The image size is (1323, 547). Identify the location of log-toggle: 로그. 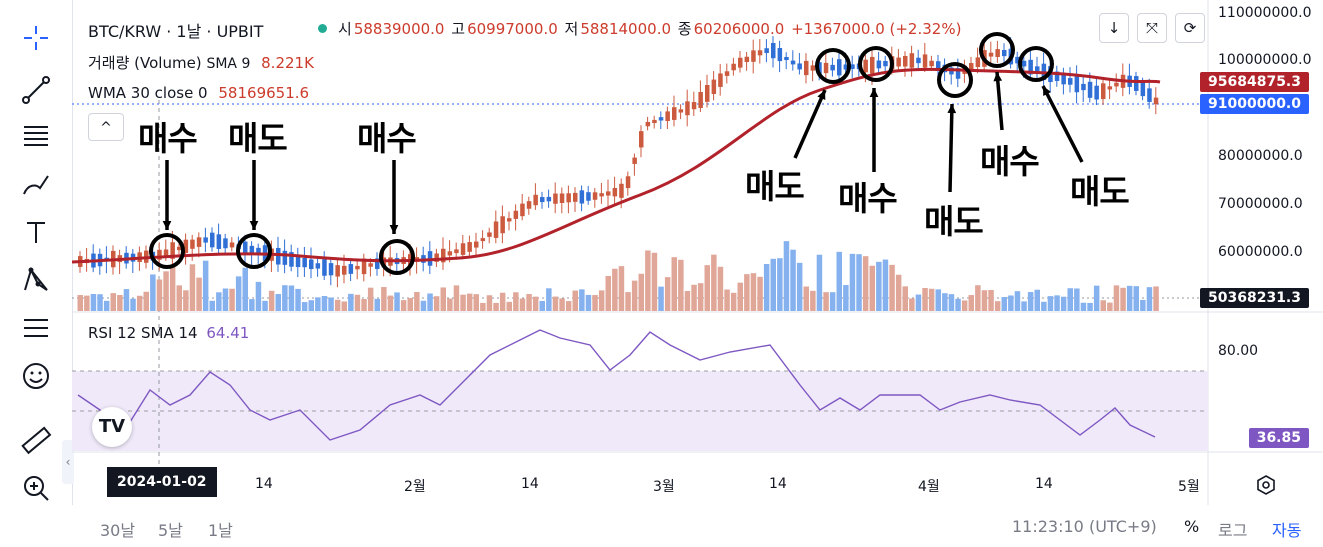
(1233, 530).